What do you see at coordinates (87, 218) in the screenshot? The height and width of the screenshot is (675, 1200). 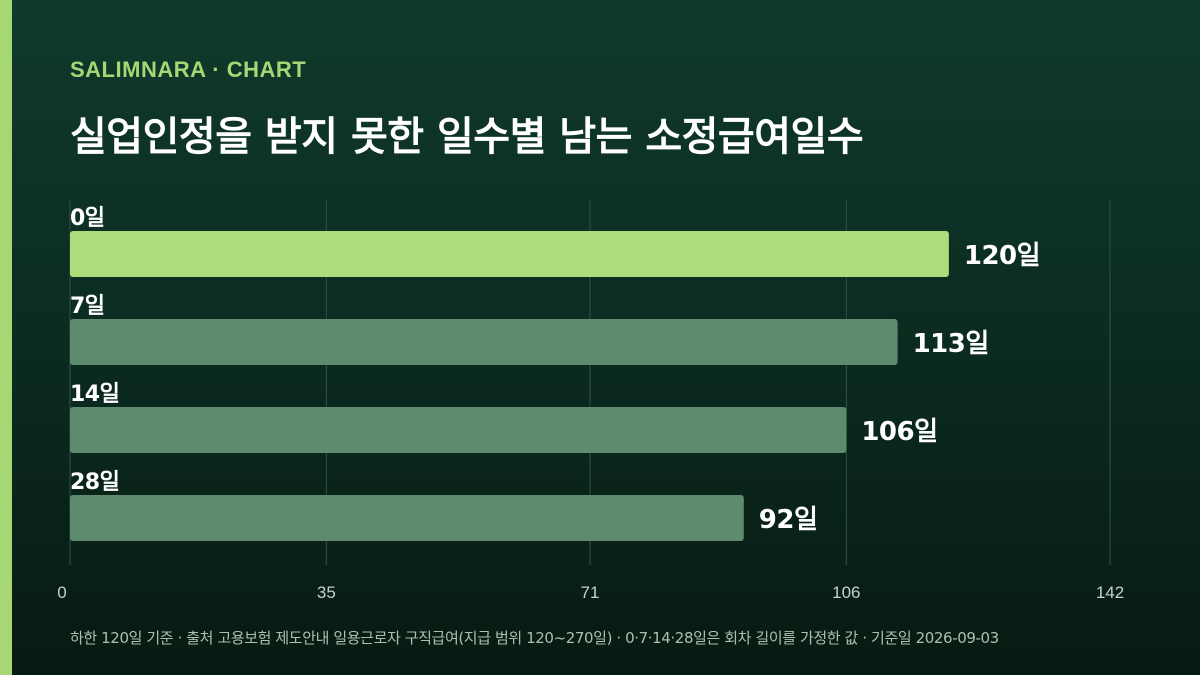 I see `category-label: 0일` at bounding box center [87, 218].